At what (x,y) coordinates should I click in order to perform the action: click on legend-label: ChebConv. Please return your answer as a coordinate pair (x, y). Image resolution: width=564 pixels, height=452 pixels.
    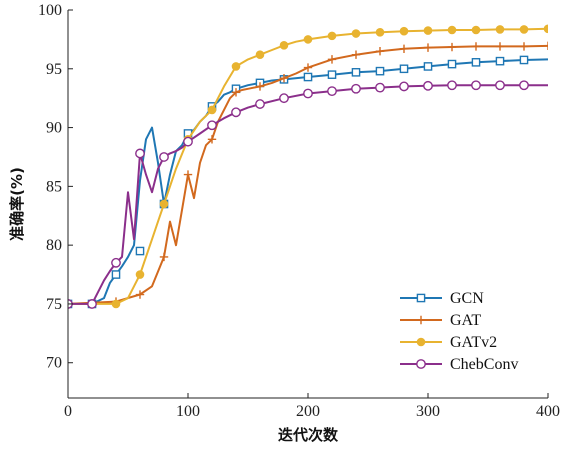
    Looking at the image, I should click on (484, 364).